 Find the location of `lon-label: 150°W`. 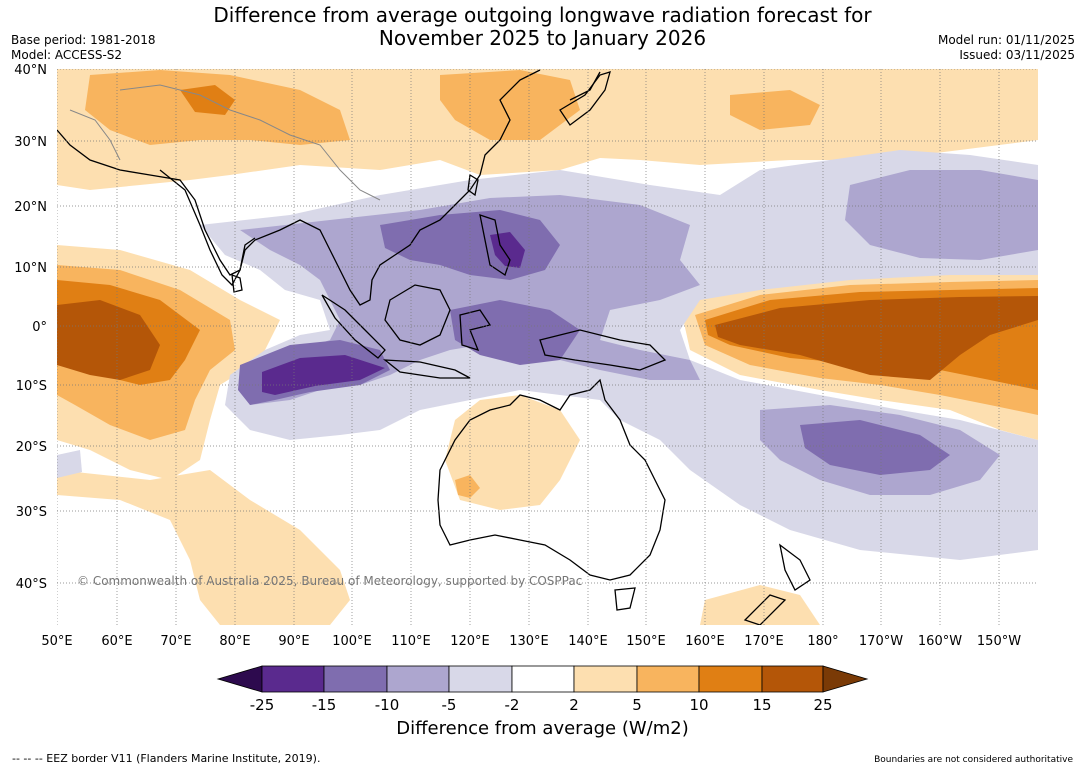

lon-label: 150°W is located at coordinates (999, 641).